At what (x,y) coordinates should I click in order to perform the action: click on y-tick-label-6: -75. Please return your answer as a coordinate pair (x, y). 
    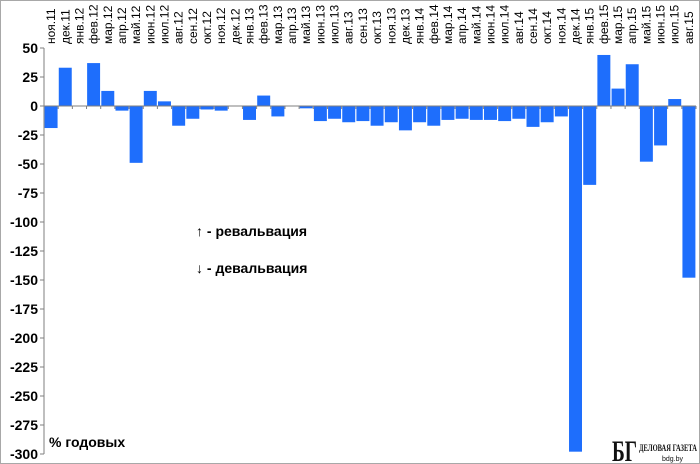
    Looking at the image, I should click on (28, 193).